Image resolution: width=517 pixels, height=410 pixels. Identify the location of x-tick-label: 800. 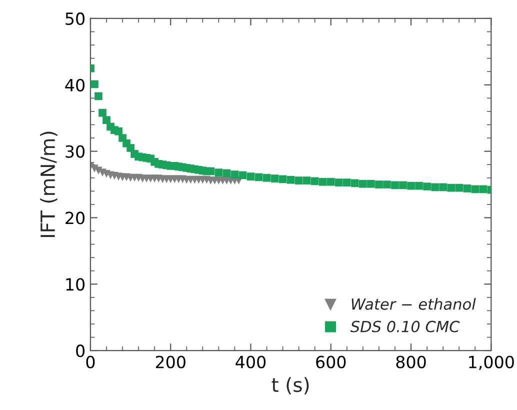
(411, 362).